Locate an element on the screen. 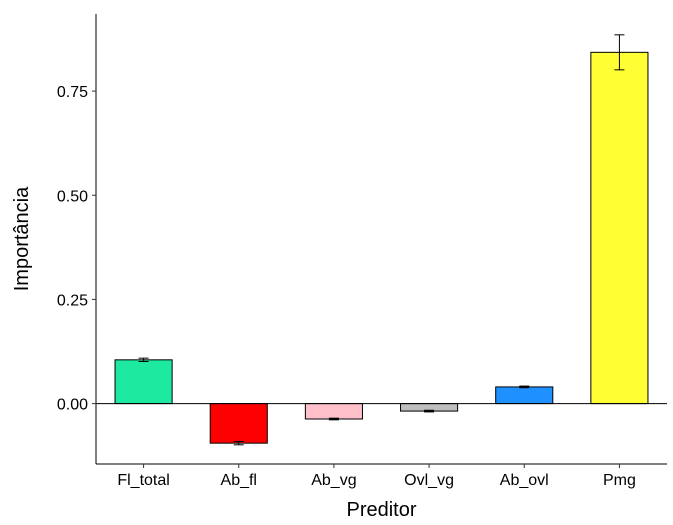  x-tick-label: Ab_vg is located at coordinates (333, 480).